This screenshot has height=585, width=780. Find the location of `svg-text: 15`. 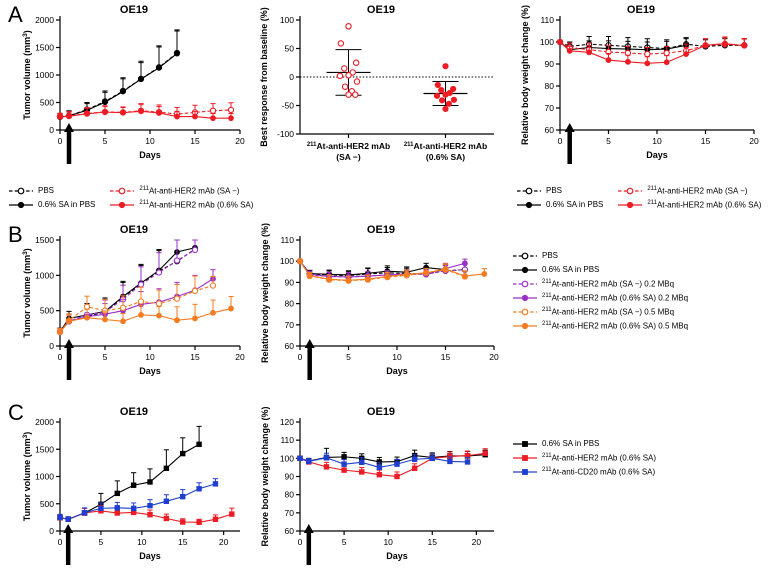

svg-text: 15 is located at coordinates (706, 141).